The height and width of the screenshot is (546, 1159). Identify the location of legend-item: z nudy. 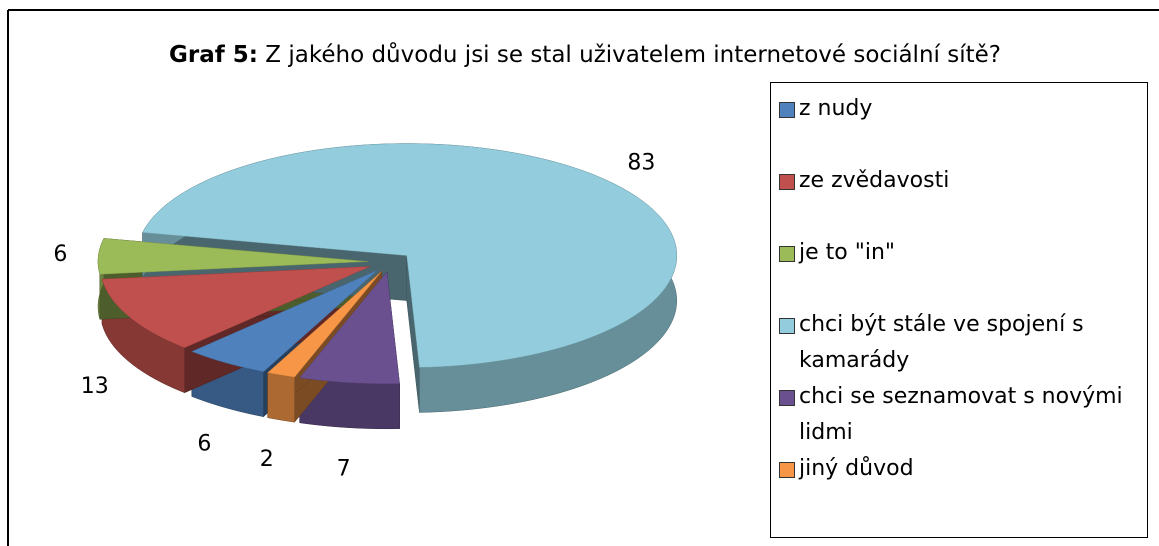
(963, 109).